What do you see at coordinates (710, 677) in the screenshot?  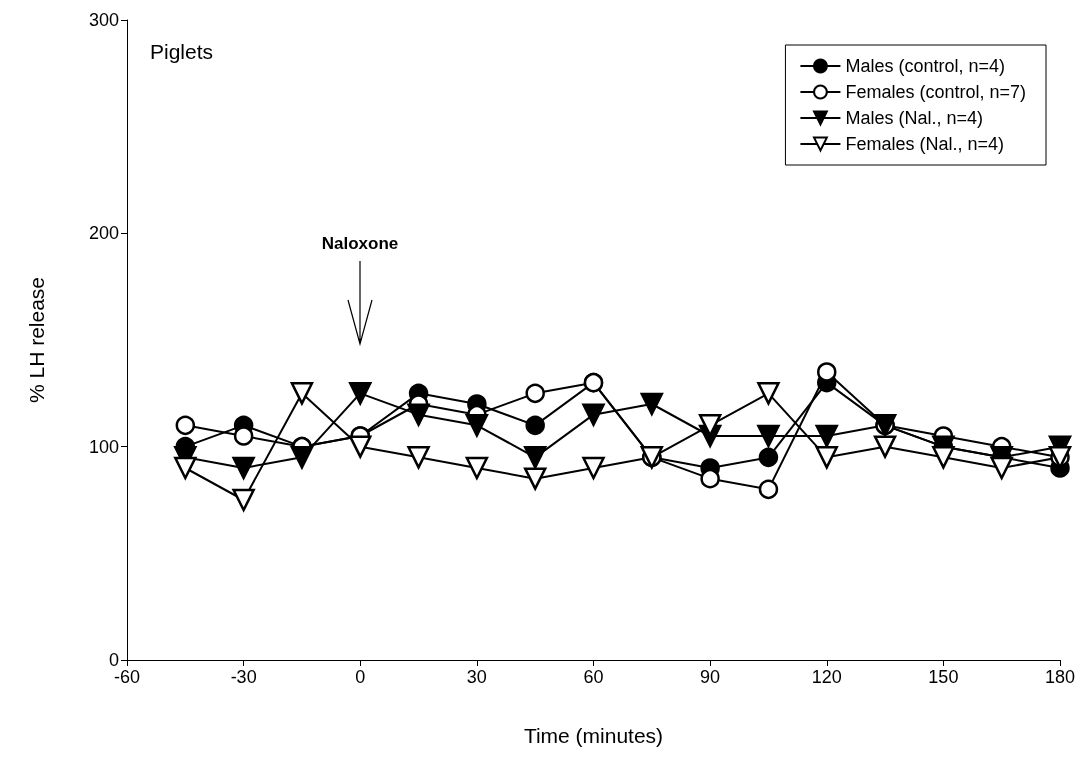 I see `x-tick-label: 90` at bounding box center [710, 677].